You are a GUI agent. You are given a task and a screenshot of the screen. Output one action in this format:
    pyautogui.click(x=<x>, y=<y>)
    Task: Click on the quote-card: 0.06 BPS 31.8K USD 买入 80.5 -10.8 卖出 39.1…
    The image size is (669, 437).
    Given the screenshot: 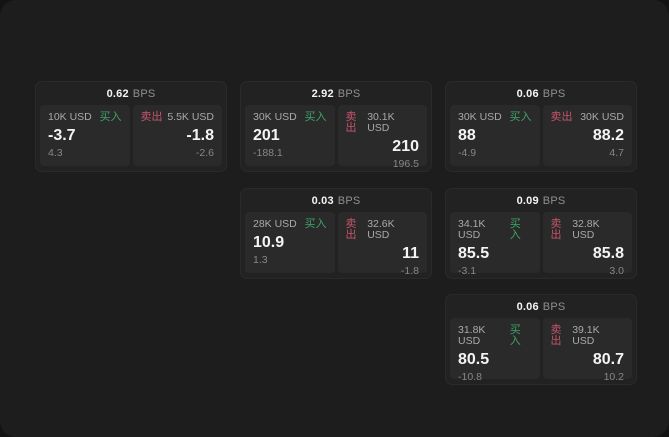 What is the action you would take?
    pyautogui.click(x=541, y=339)
    